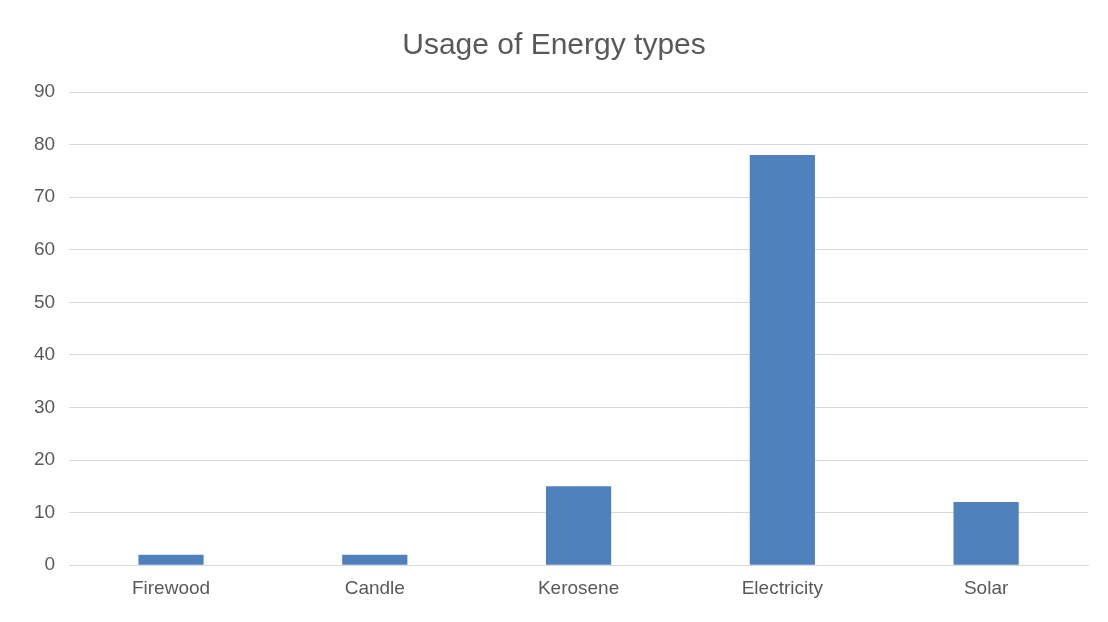  Describe the element at coordinates (44, 248) in the screenshot. I see `y-tick-label: 60` at that location.